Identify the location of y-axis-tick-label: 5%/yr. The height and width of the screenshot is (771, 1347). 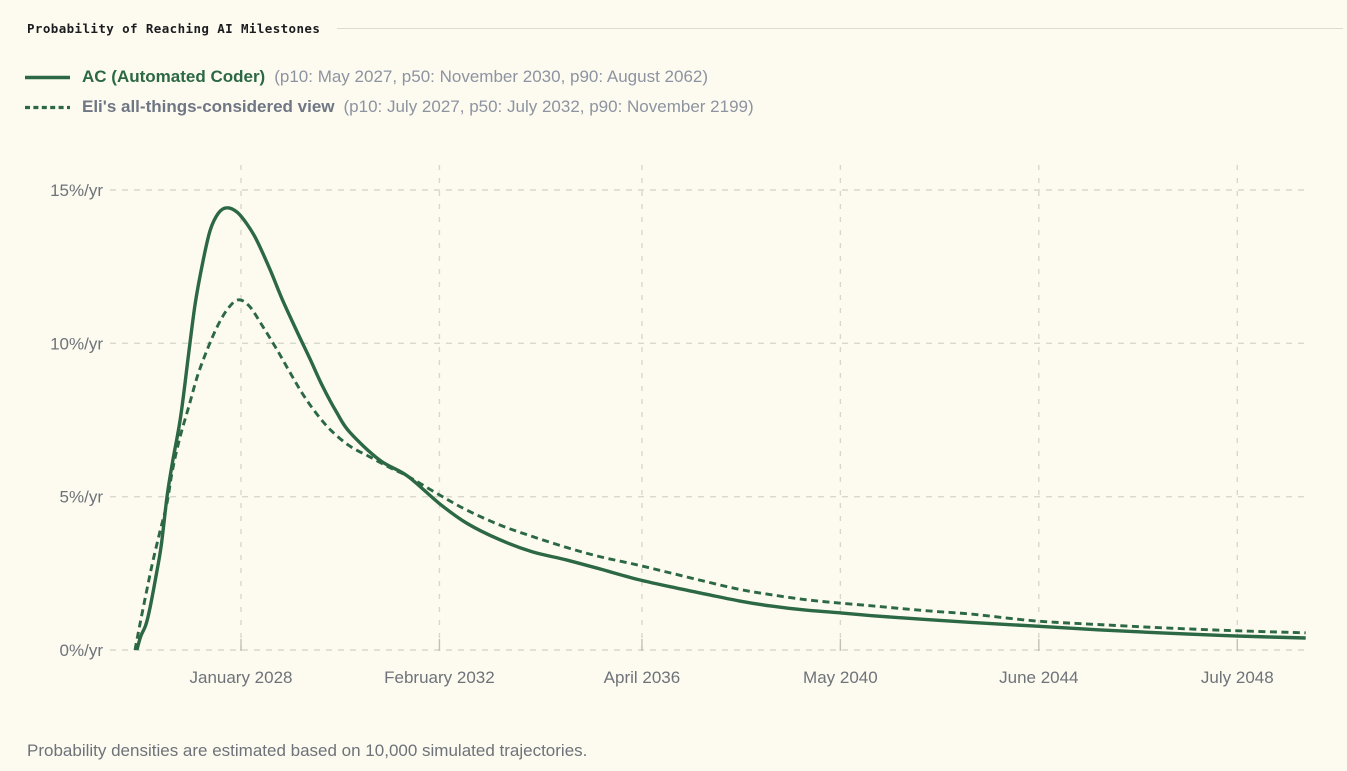
(82, 497).